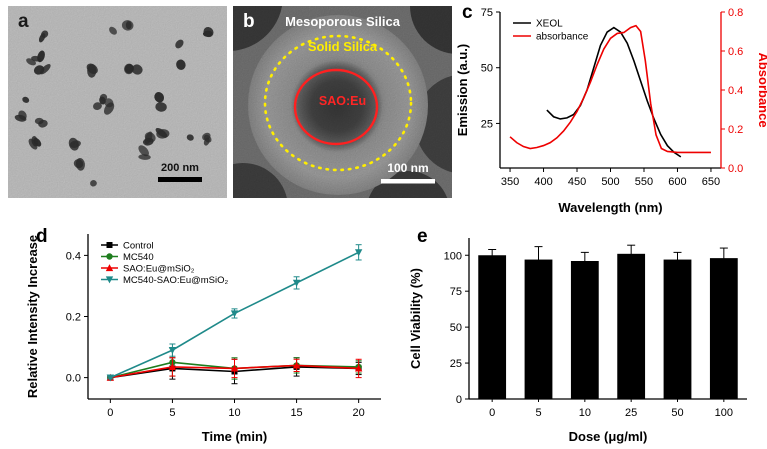 Image resolution: width=767 pixels, height=449 pixels. I want to click on svg-text: SAO:Eu@mSiO₂, so click(159, 269).